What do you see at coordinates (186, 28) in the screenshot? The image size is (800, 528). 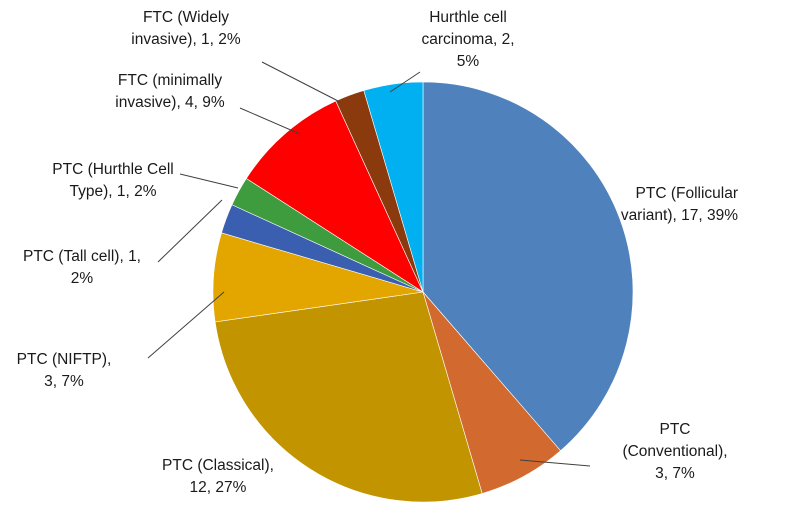 I see `slice-label-8: FTC (Widely invasive), 1, 2%` at bounding box center [186, 28].